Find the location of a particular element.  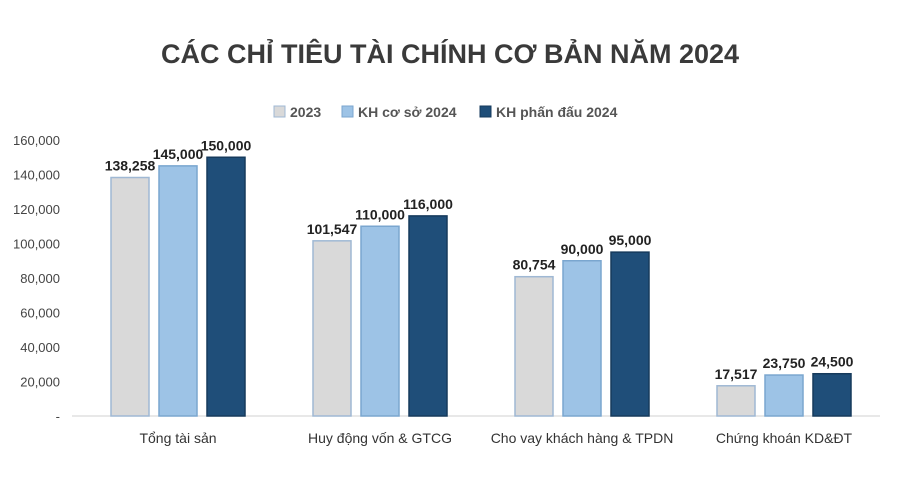

legend: 2023 KH cơ sở 2024 KH phấn đấu 2024 is located at coordinates (445, 112).